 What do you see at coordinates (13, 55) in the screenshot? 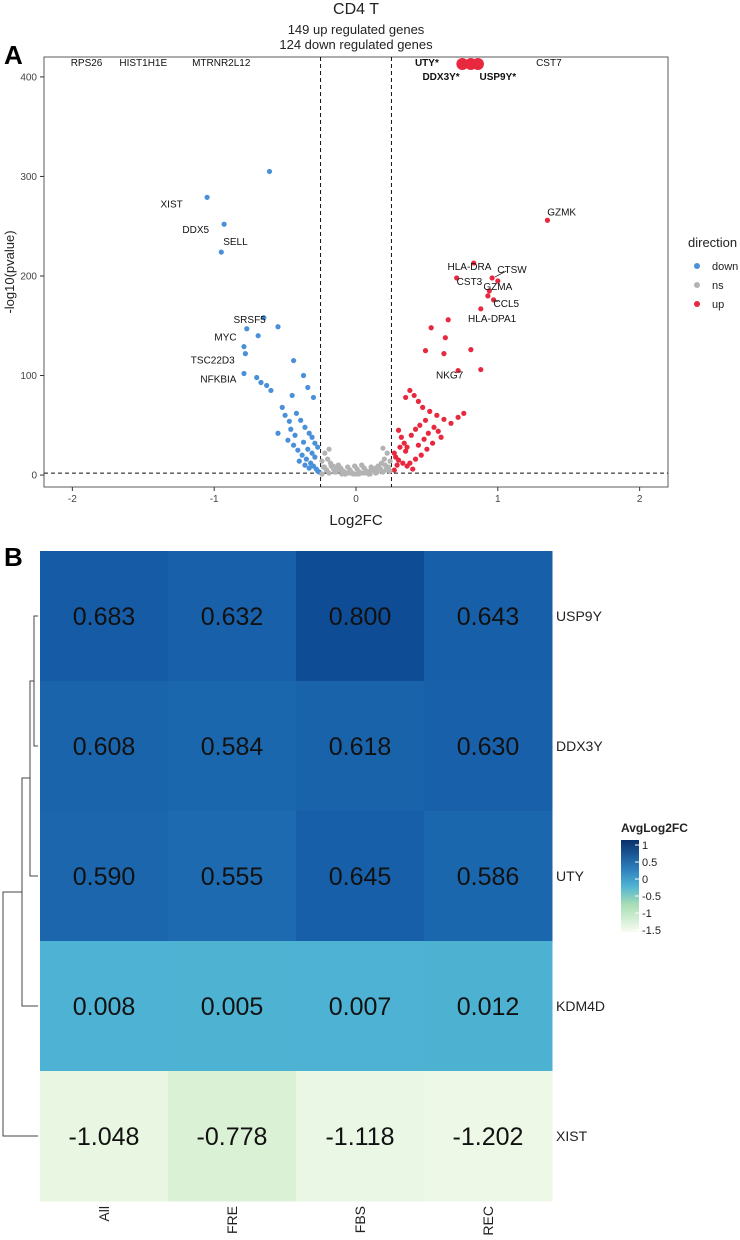
I see `panel-a-label: A` at bounding box center [13, 55].